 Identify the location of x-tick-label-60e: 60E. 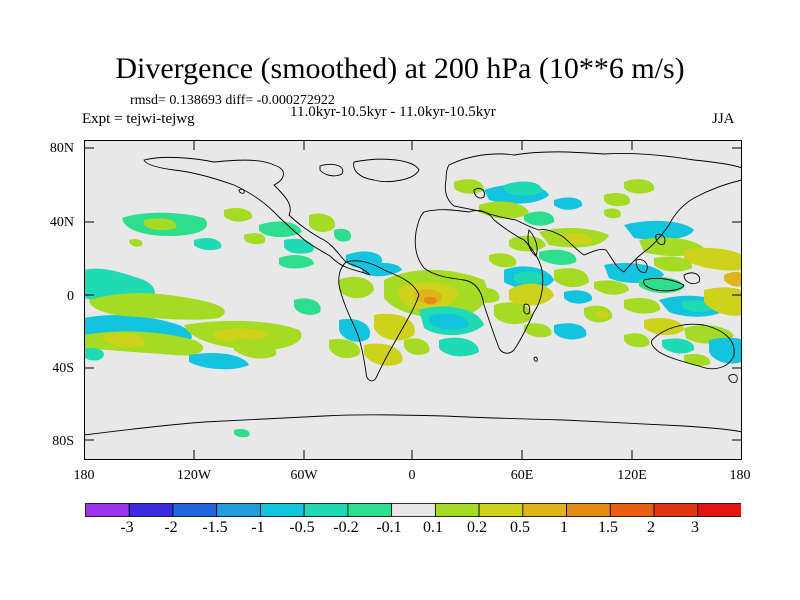
(522, 475).